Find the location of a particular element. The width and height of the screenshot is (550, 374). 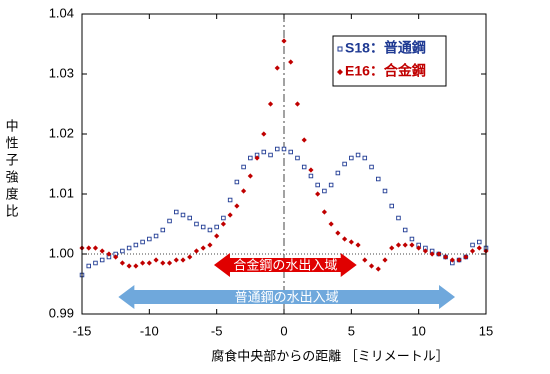

x-tick-label: 5 is located at coordinates (351, 330).